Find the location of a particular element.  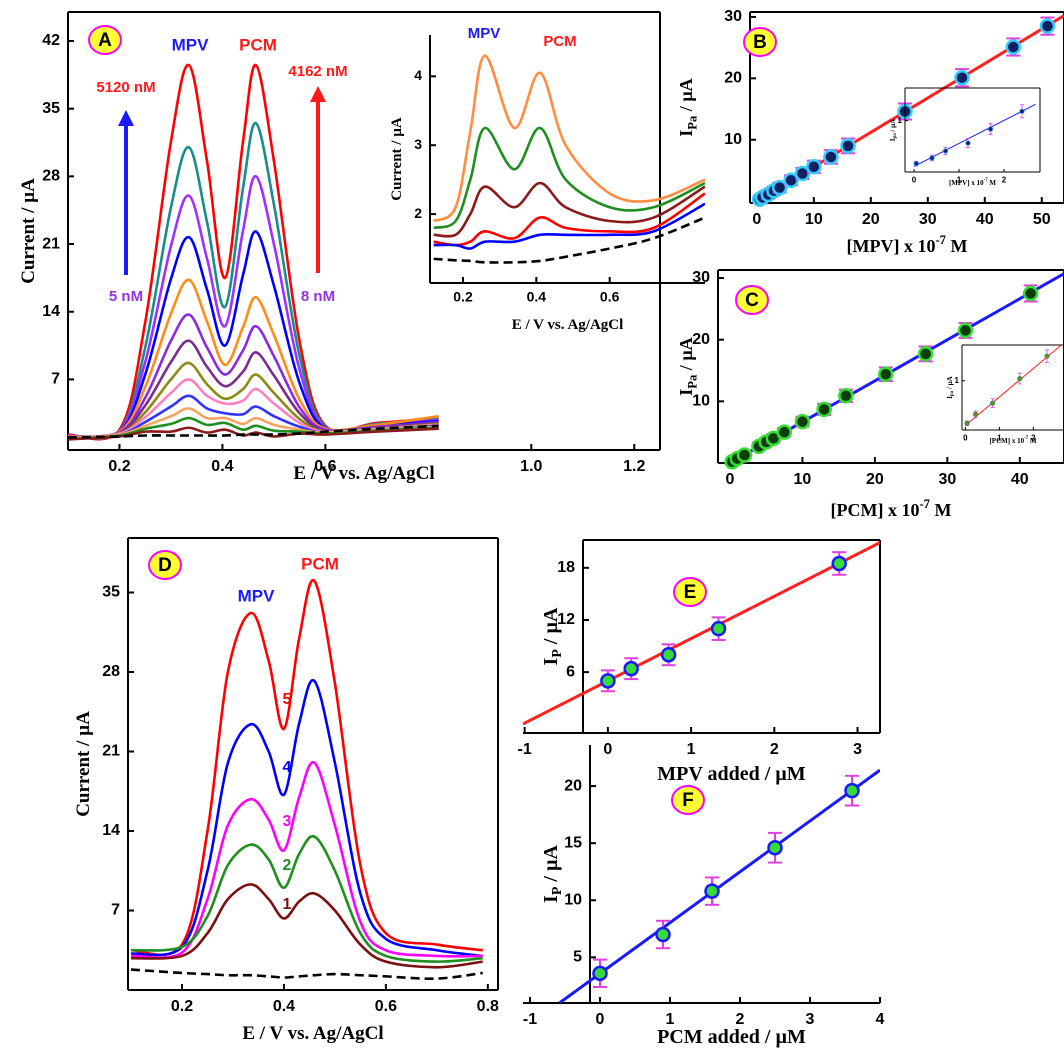

annotation: 1 is located at coordinates (287, 904).